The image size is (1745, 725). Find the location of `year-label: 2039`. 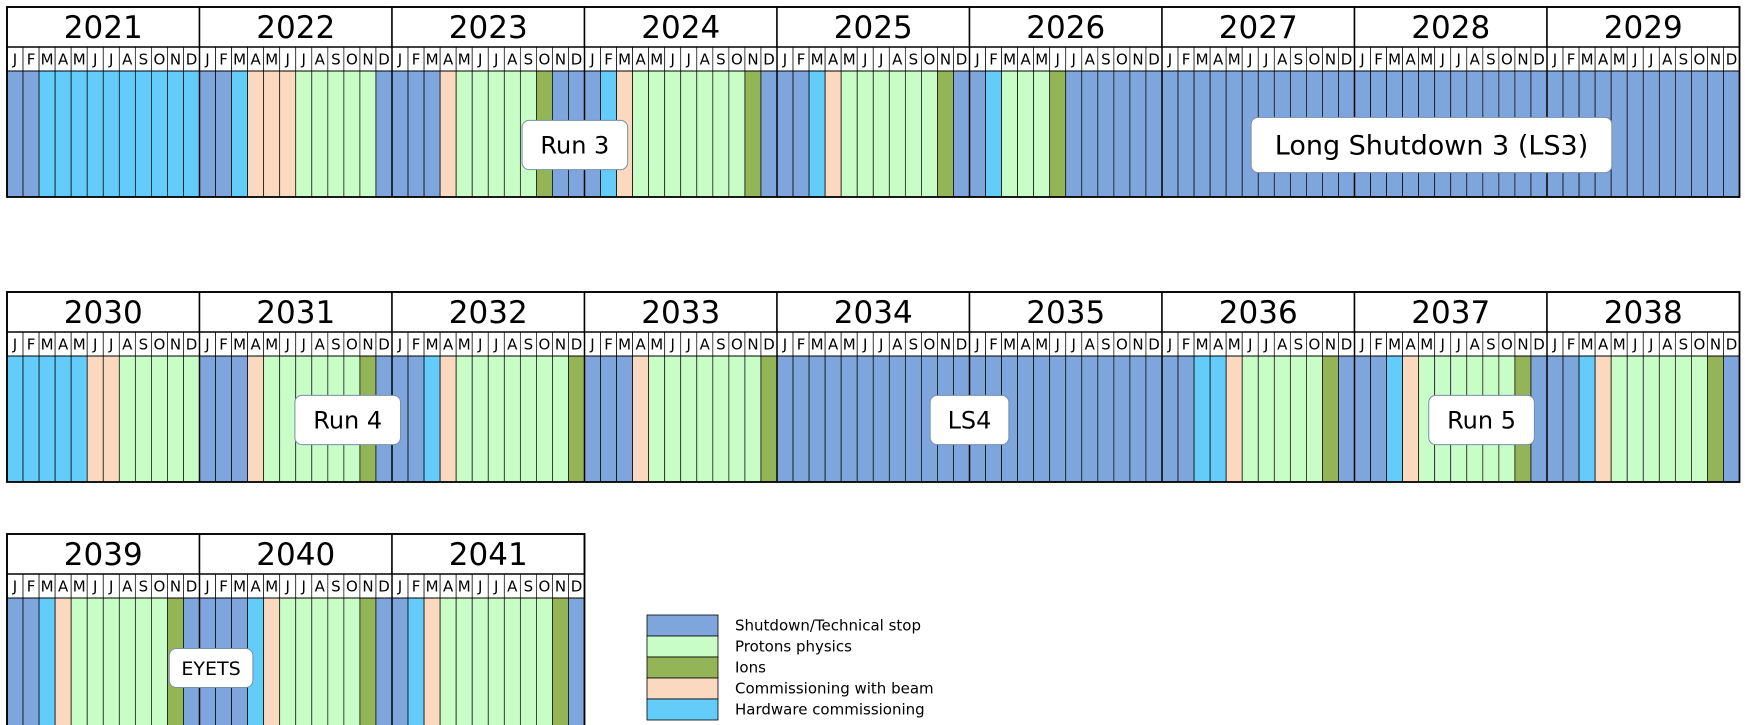

year-label: 2039 is located at coordinates (103, 555).